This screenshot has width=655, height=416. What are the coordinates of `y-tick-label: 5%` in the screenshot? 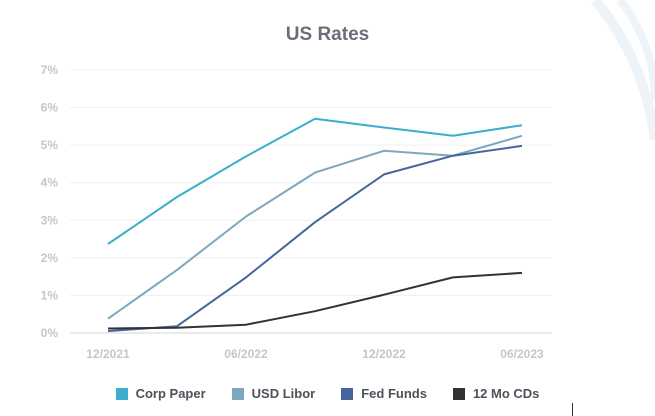 It's located at (50, 145).